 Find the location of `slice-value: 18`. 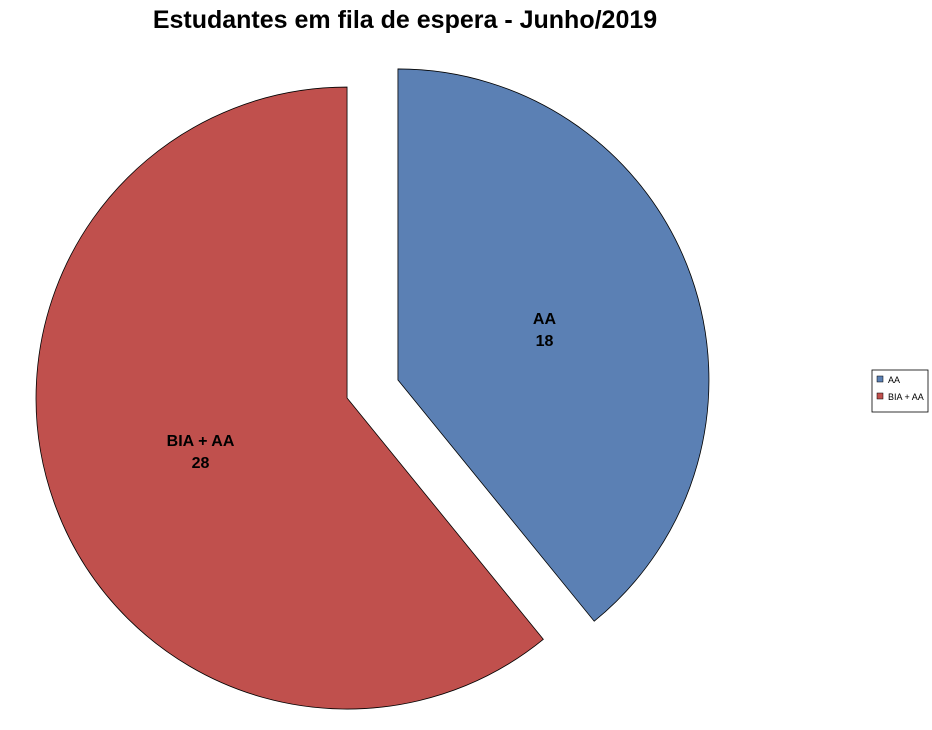

slice-value: 18 is located at coordinates (545, 341).